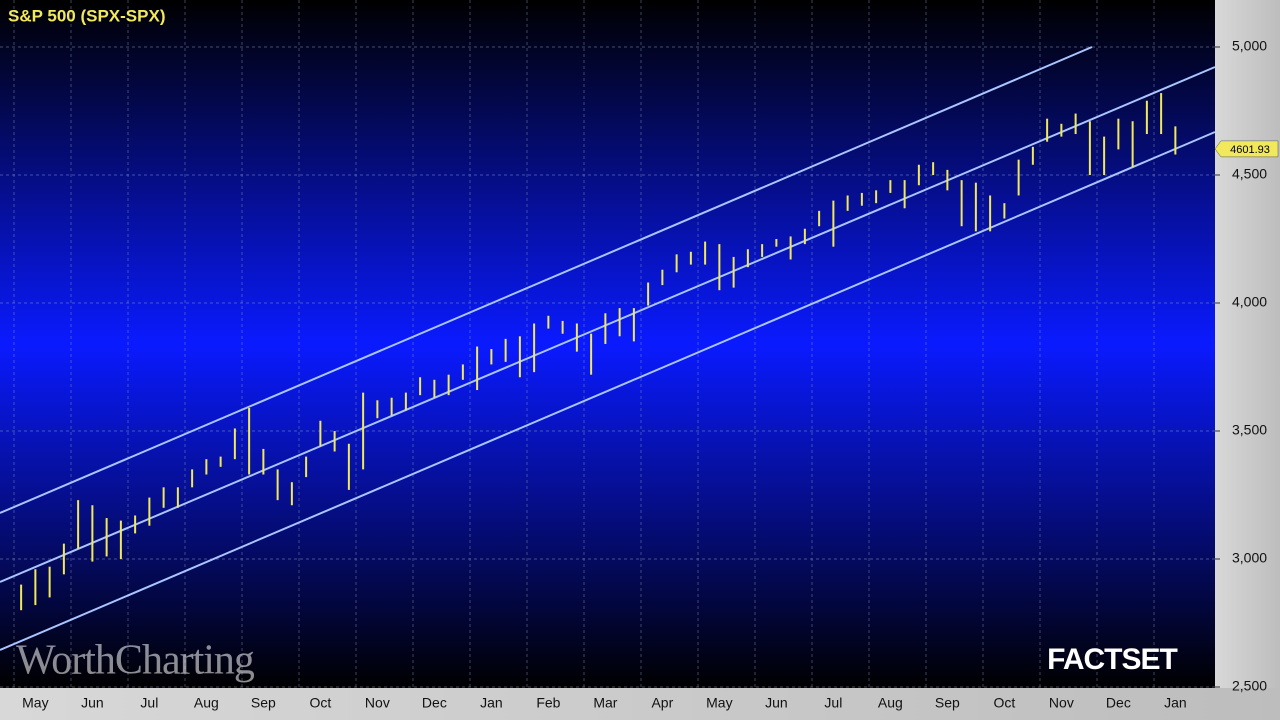 The width and height of the screenshot is (1280, 720). I want to click on y-tick-label: 4,000, so click(1249, 302).